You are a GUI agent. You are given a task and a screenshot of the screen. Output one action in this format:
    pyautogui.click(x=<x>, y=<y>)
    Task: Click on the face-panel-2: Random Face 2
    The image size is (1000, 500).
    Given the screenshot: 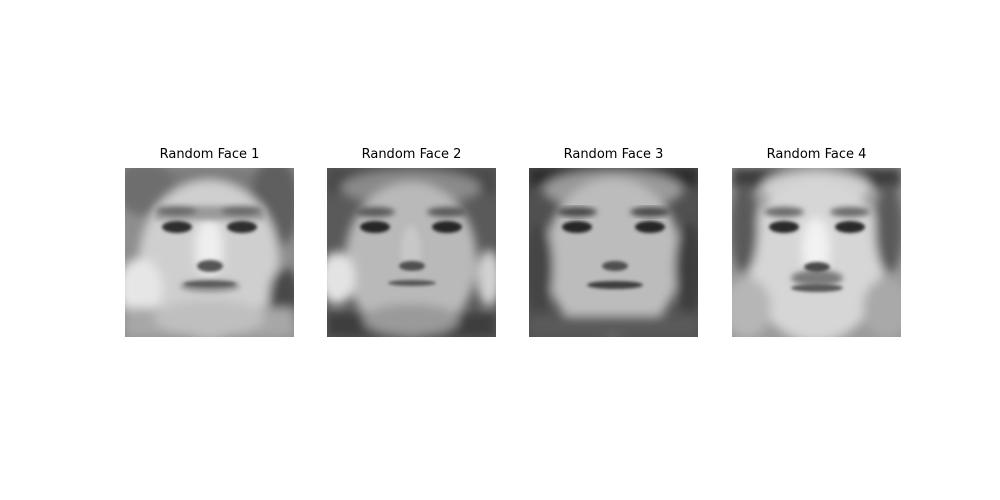 What is the action you would take?
    pyautogui.click(x=411, y=241)
    